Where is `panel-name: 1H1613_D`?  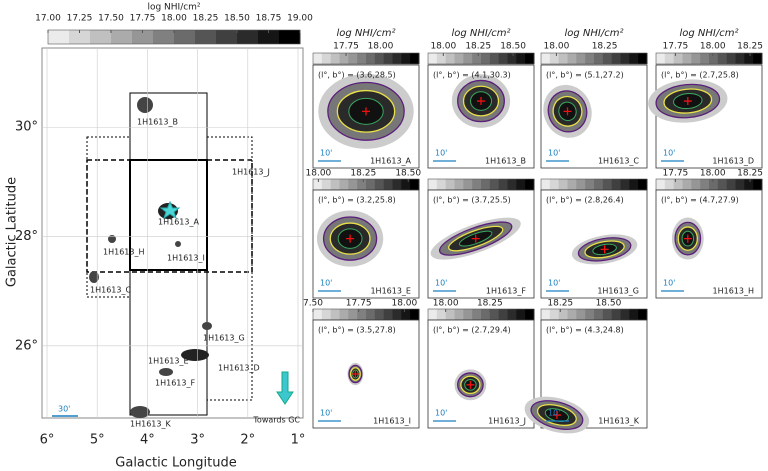 panel-name: 1H1613_D is located at coordinates (733, 161).